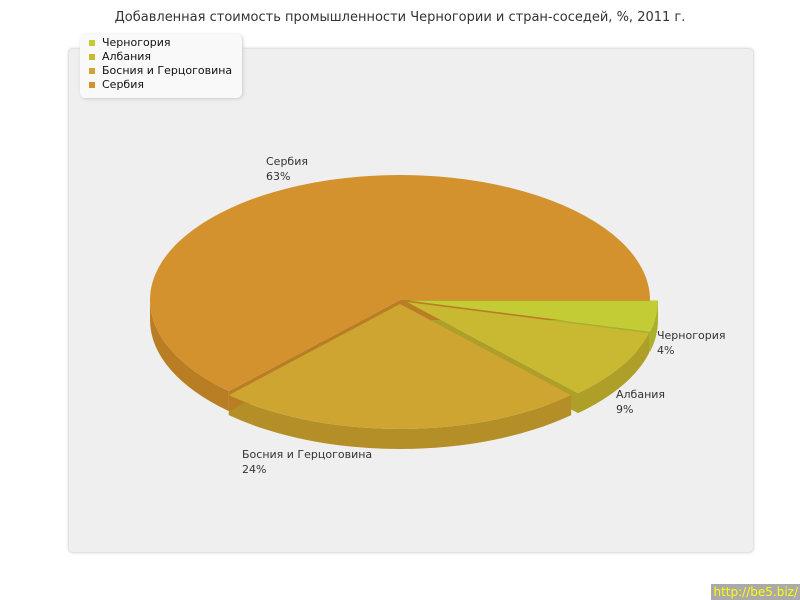 The width and height of the screenshot is (800, 600). Describe the element at coordinates (755, 592) in the screenshot. I see `credit-link: http://be5.biz/` at that location.